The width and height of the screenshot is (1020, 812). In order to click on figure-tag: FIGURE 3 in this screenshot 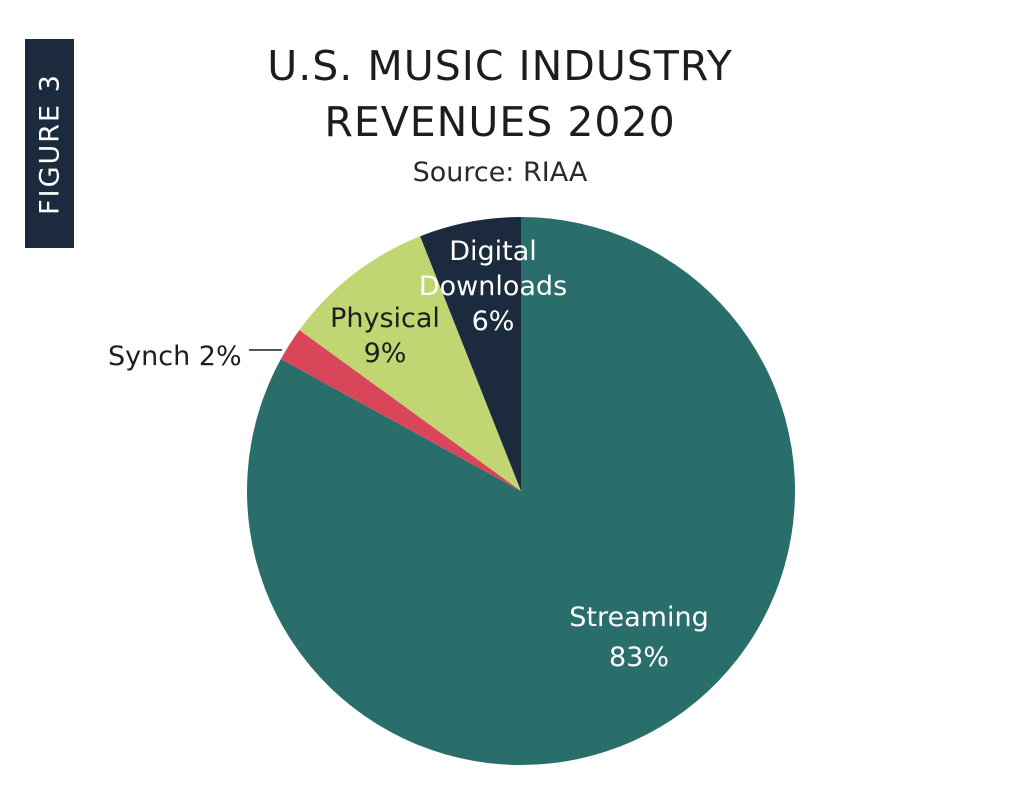, I will do `click(49, 143)`.